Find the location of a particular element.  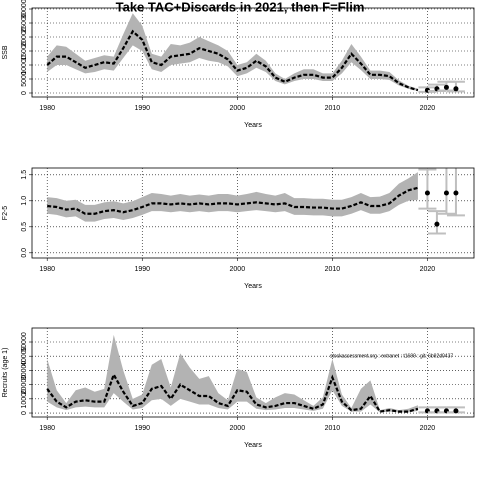

y-tick-label: 15000 is located at coordinates (24, 51).